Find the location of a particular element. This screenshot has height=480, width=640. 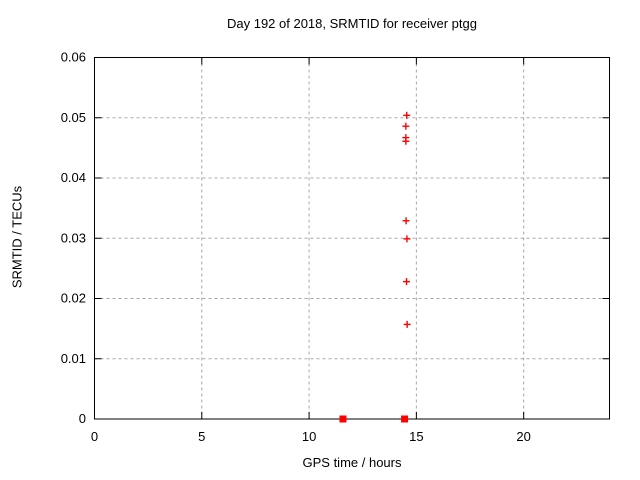

x-tick-label: 10 is located at coordinates (309, 436).